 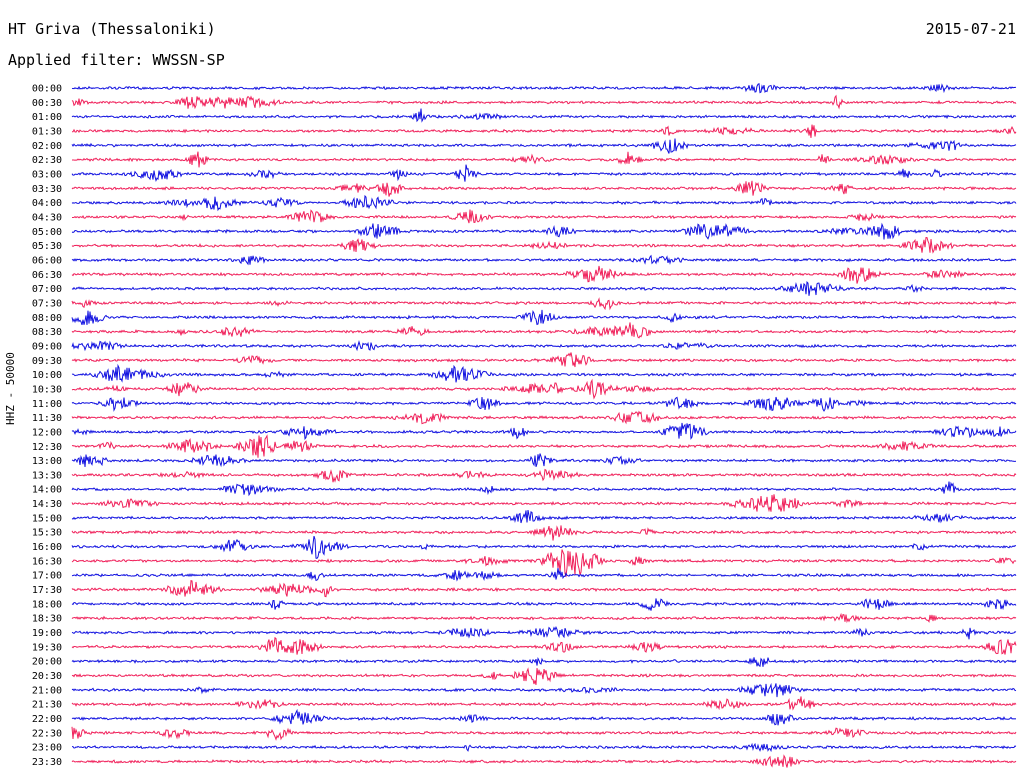 I want to click on date-label: 2015-07-21, so click(x=970, y=29).